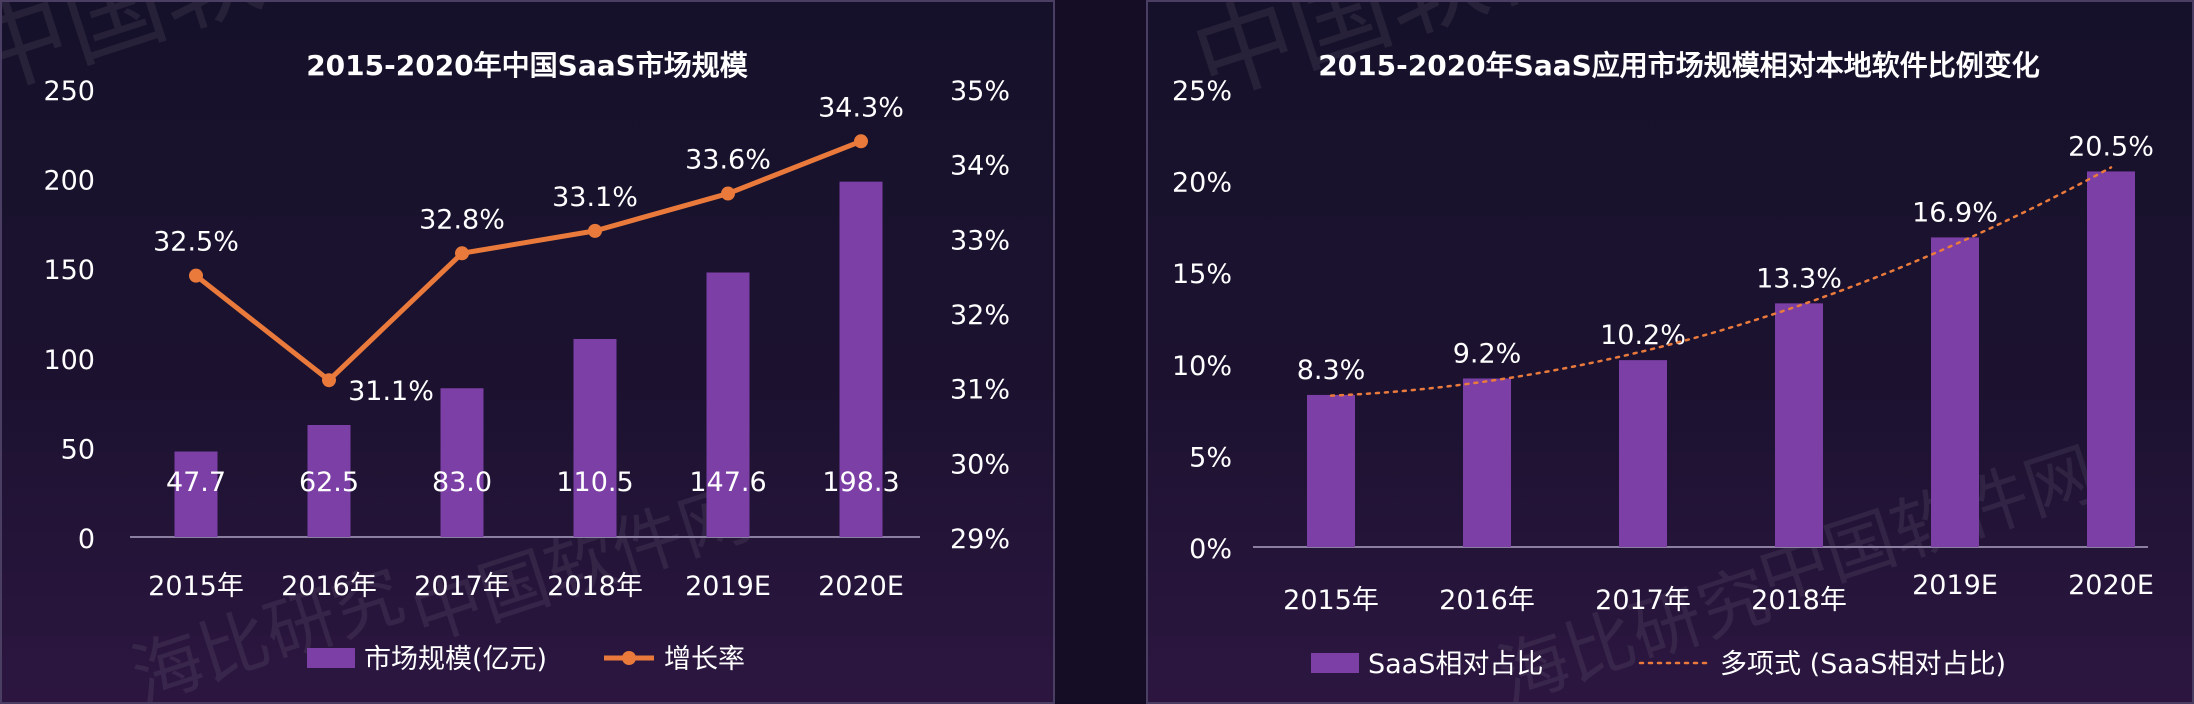 The image size is (2194, 704). Describe the element at coordinates (1643, 335) in the screenshot. I see `bar-value-label: 10.2%` at that location.